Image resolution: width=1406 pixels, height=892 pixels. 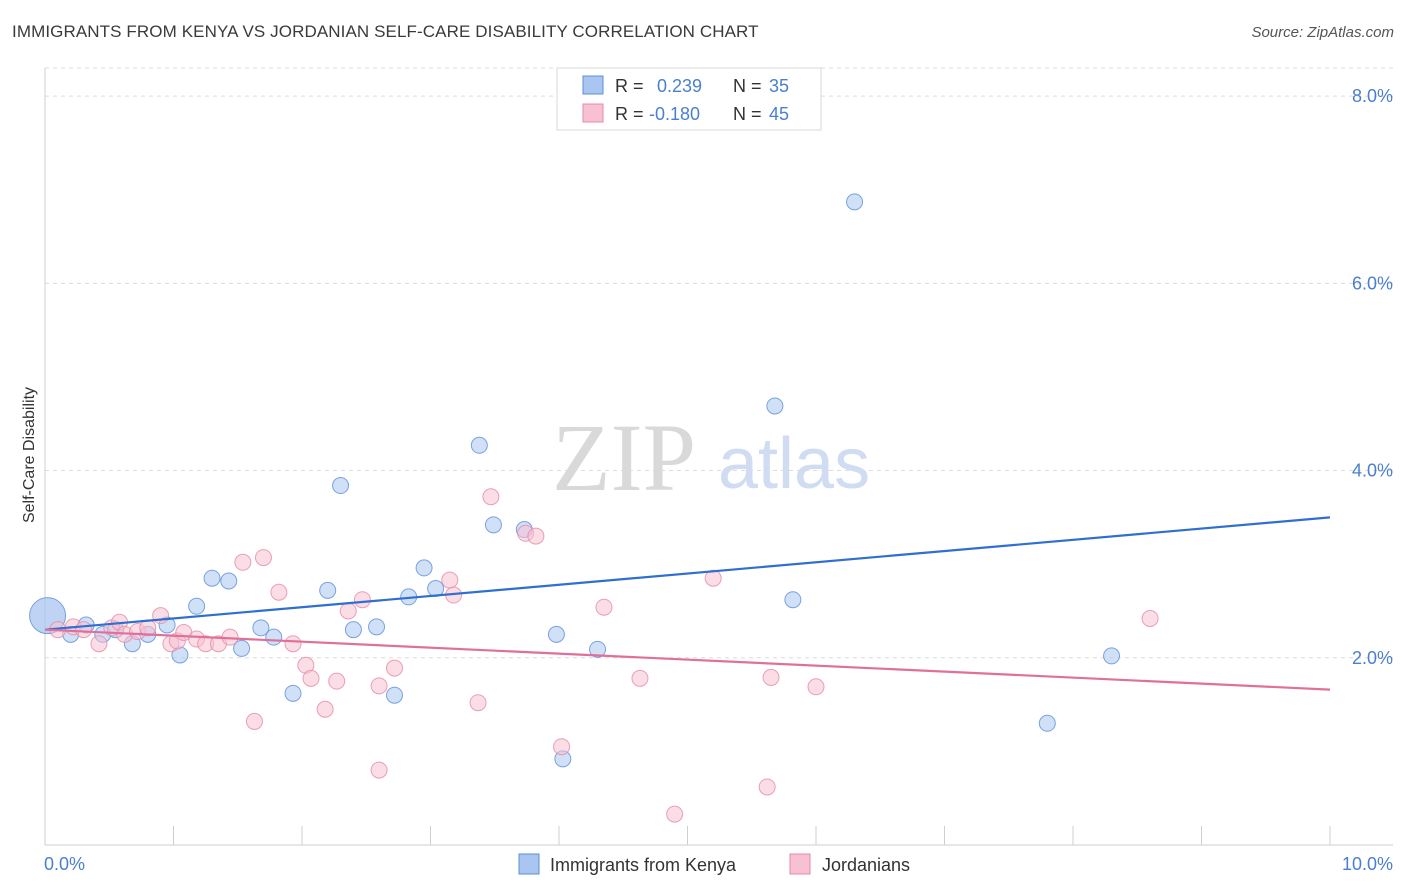 What do you see at coordinates (711, 457) in the screenshot?
I see `watermark: ZIP atlas` at bounding box center [711, 457].